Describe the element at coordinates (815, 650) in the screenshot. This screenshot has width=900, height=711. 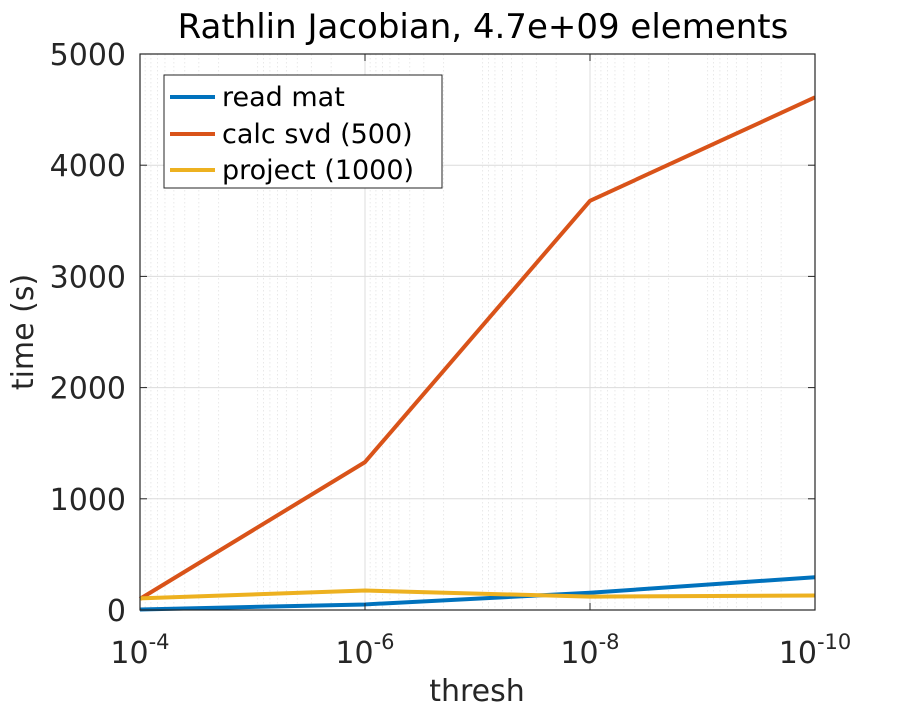
I see `x-tick-label: 10⁻¹⁰` at that location.